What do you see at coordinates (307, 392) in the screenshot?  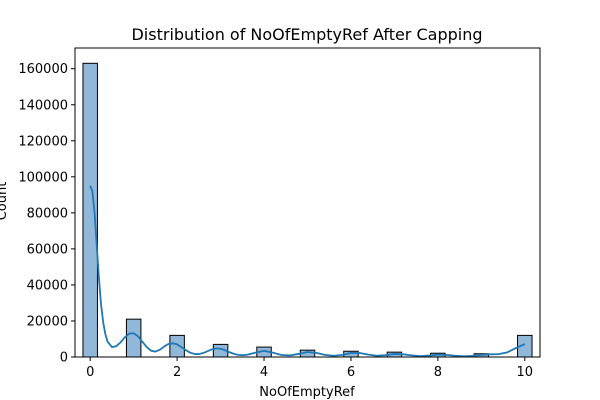 I see `x-axis-label: NoOfEmptyRef` at bounding box center [307, 392].